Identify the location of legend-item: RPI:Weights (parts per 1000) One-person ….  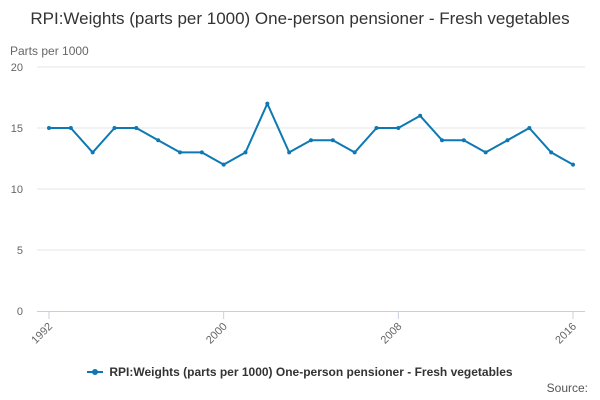
(300, 372).